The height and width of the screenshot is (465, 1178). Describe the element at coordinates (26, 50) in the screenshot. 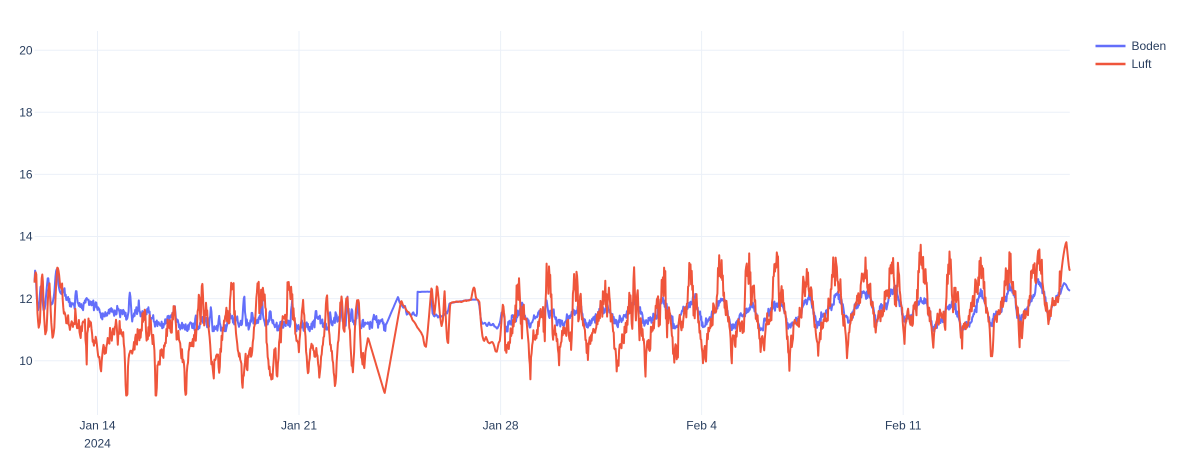

I see `svg-text: 20` at that location.